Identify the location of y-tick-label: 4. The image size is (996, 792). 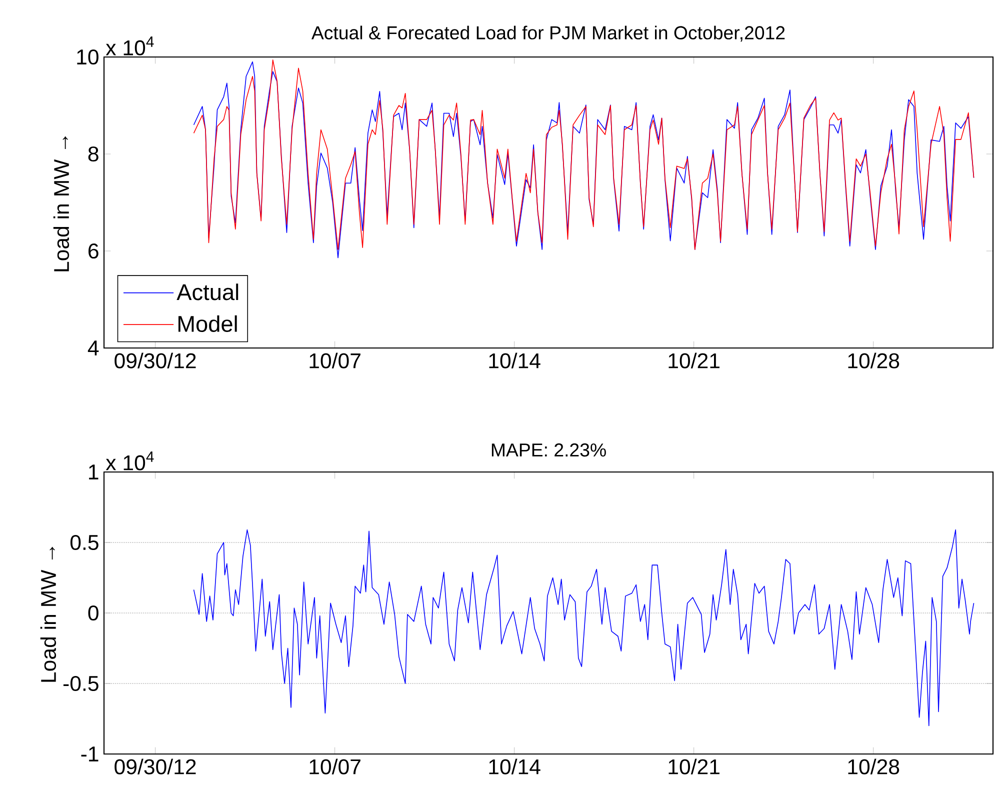
(93, 348).